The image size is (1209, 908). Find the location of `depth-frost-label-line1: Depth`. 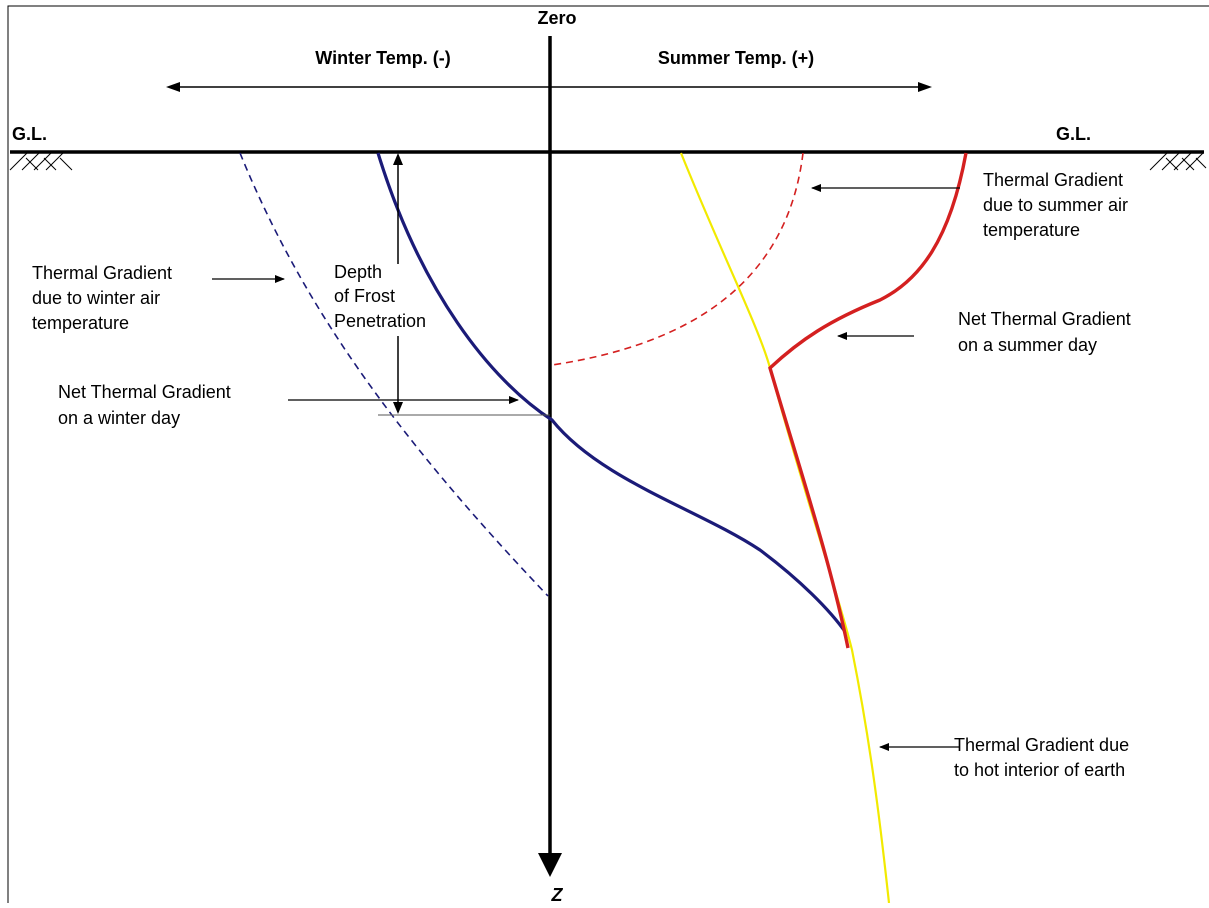

depth-frost-label-line1: Depth is located at coordinates (358, 272).